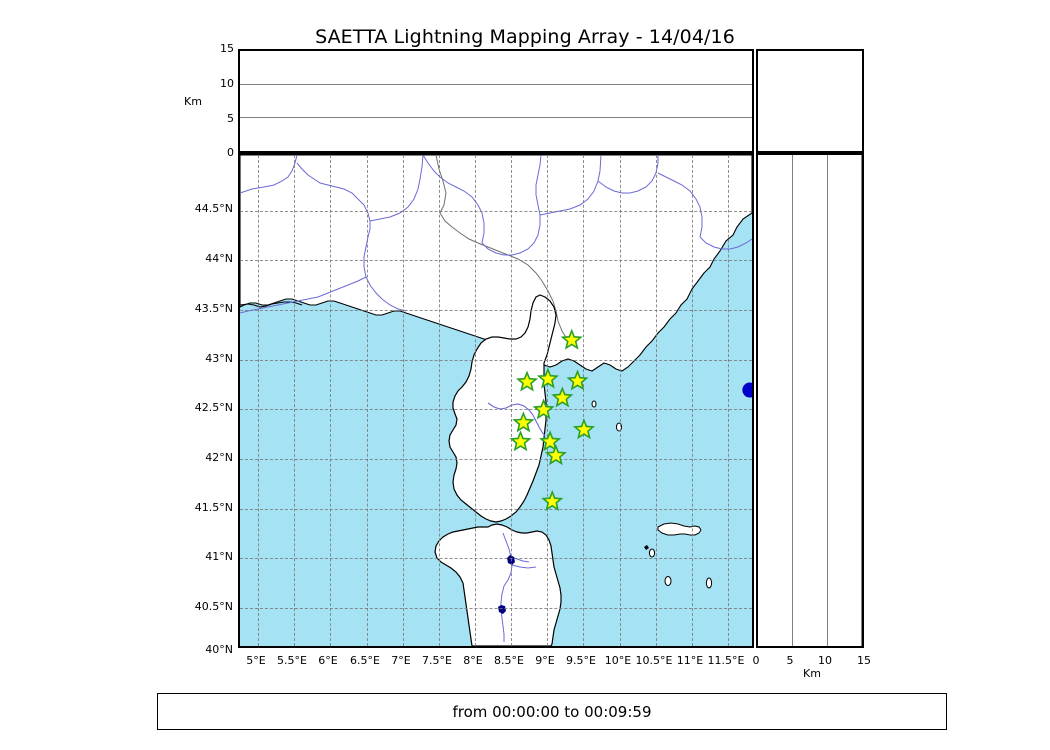 This screenshot has width=1050, height=750. I want to click on km-tick-10: 10, so click(825, 660).